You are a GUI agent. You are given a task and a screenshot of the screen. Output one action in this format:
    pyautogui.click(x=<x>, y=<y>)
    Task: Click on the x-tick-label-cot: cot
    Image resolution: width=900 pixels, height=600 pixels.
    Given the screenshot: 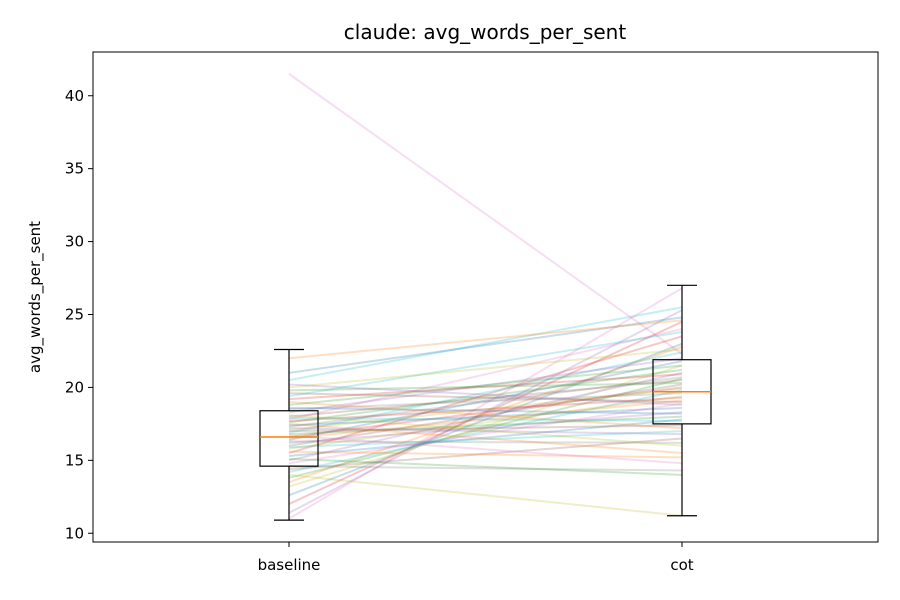 What is the action you would take?
    pyautogui.click(x=681, y=565)
    